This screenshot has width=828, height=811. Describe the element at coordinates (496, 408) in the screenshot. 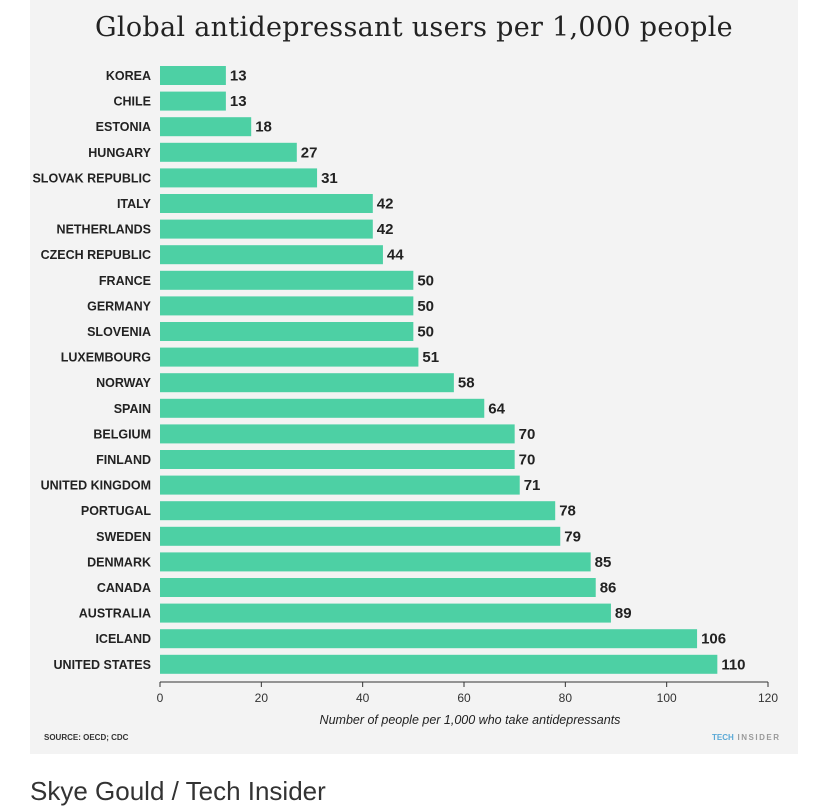

I see `value-label: 64` at that location.